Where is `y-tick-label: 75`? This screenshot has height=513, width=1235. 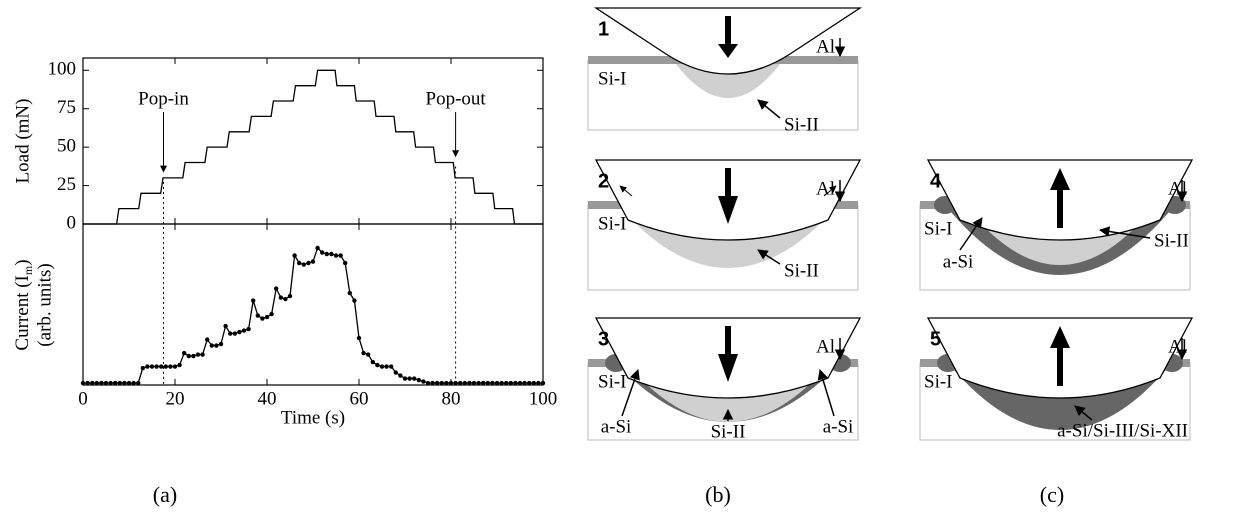
y-tick-label: 75 is located at coordinates (66, 107).